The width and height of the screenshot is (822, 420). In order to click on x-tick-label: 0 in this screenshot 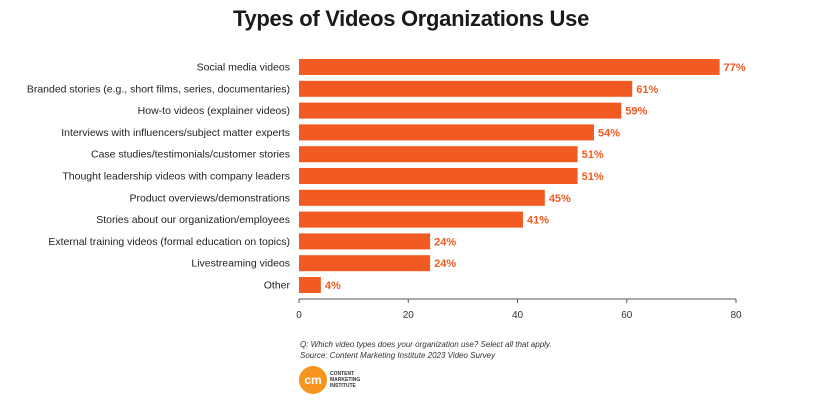, I will do `click(299, 315)`.